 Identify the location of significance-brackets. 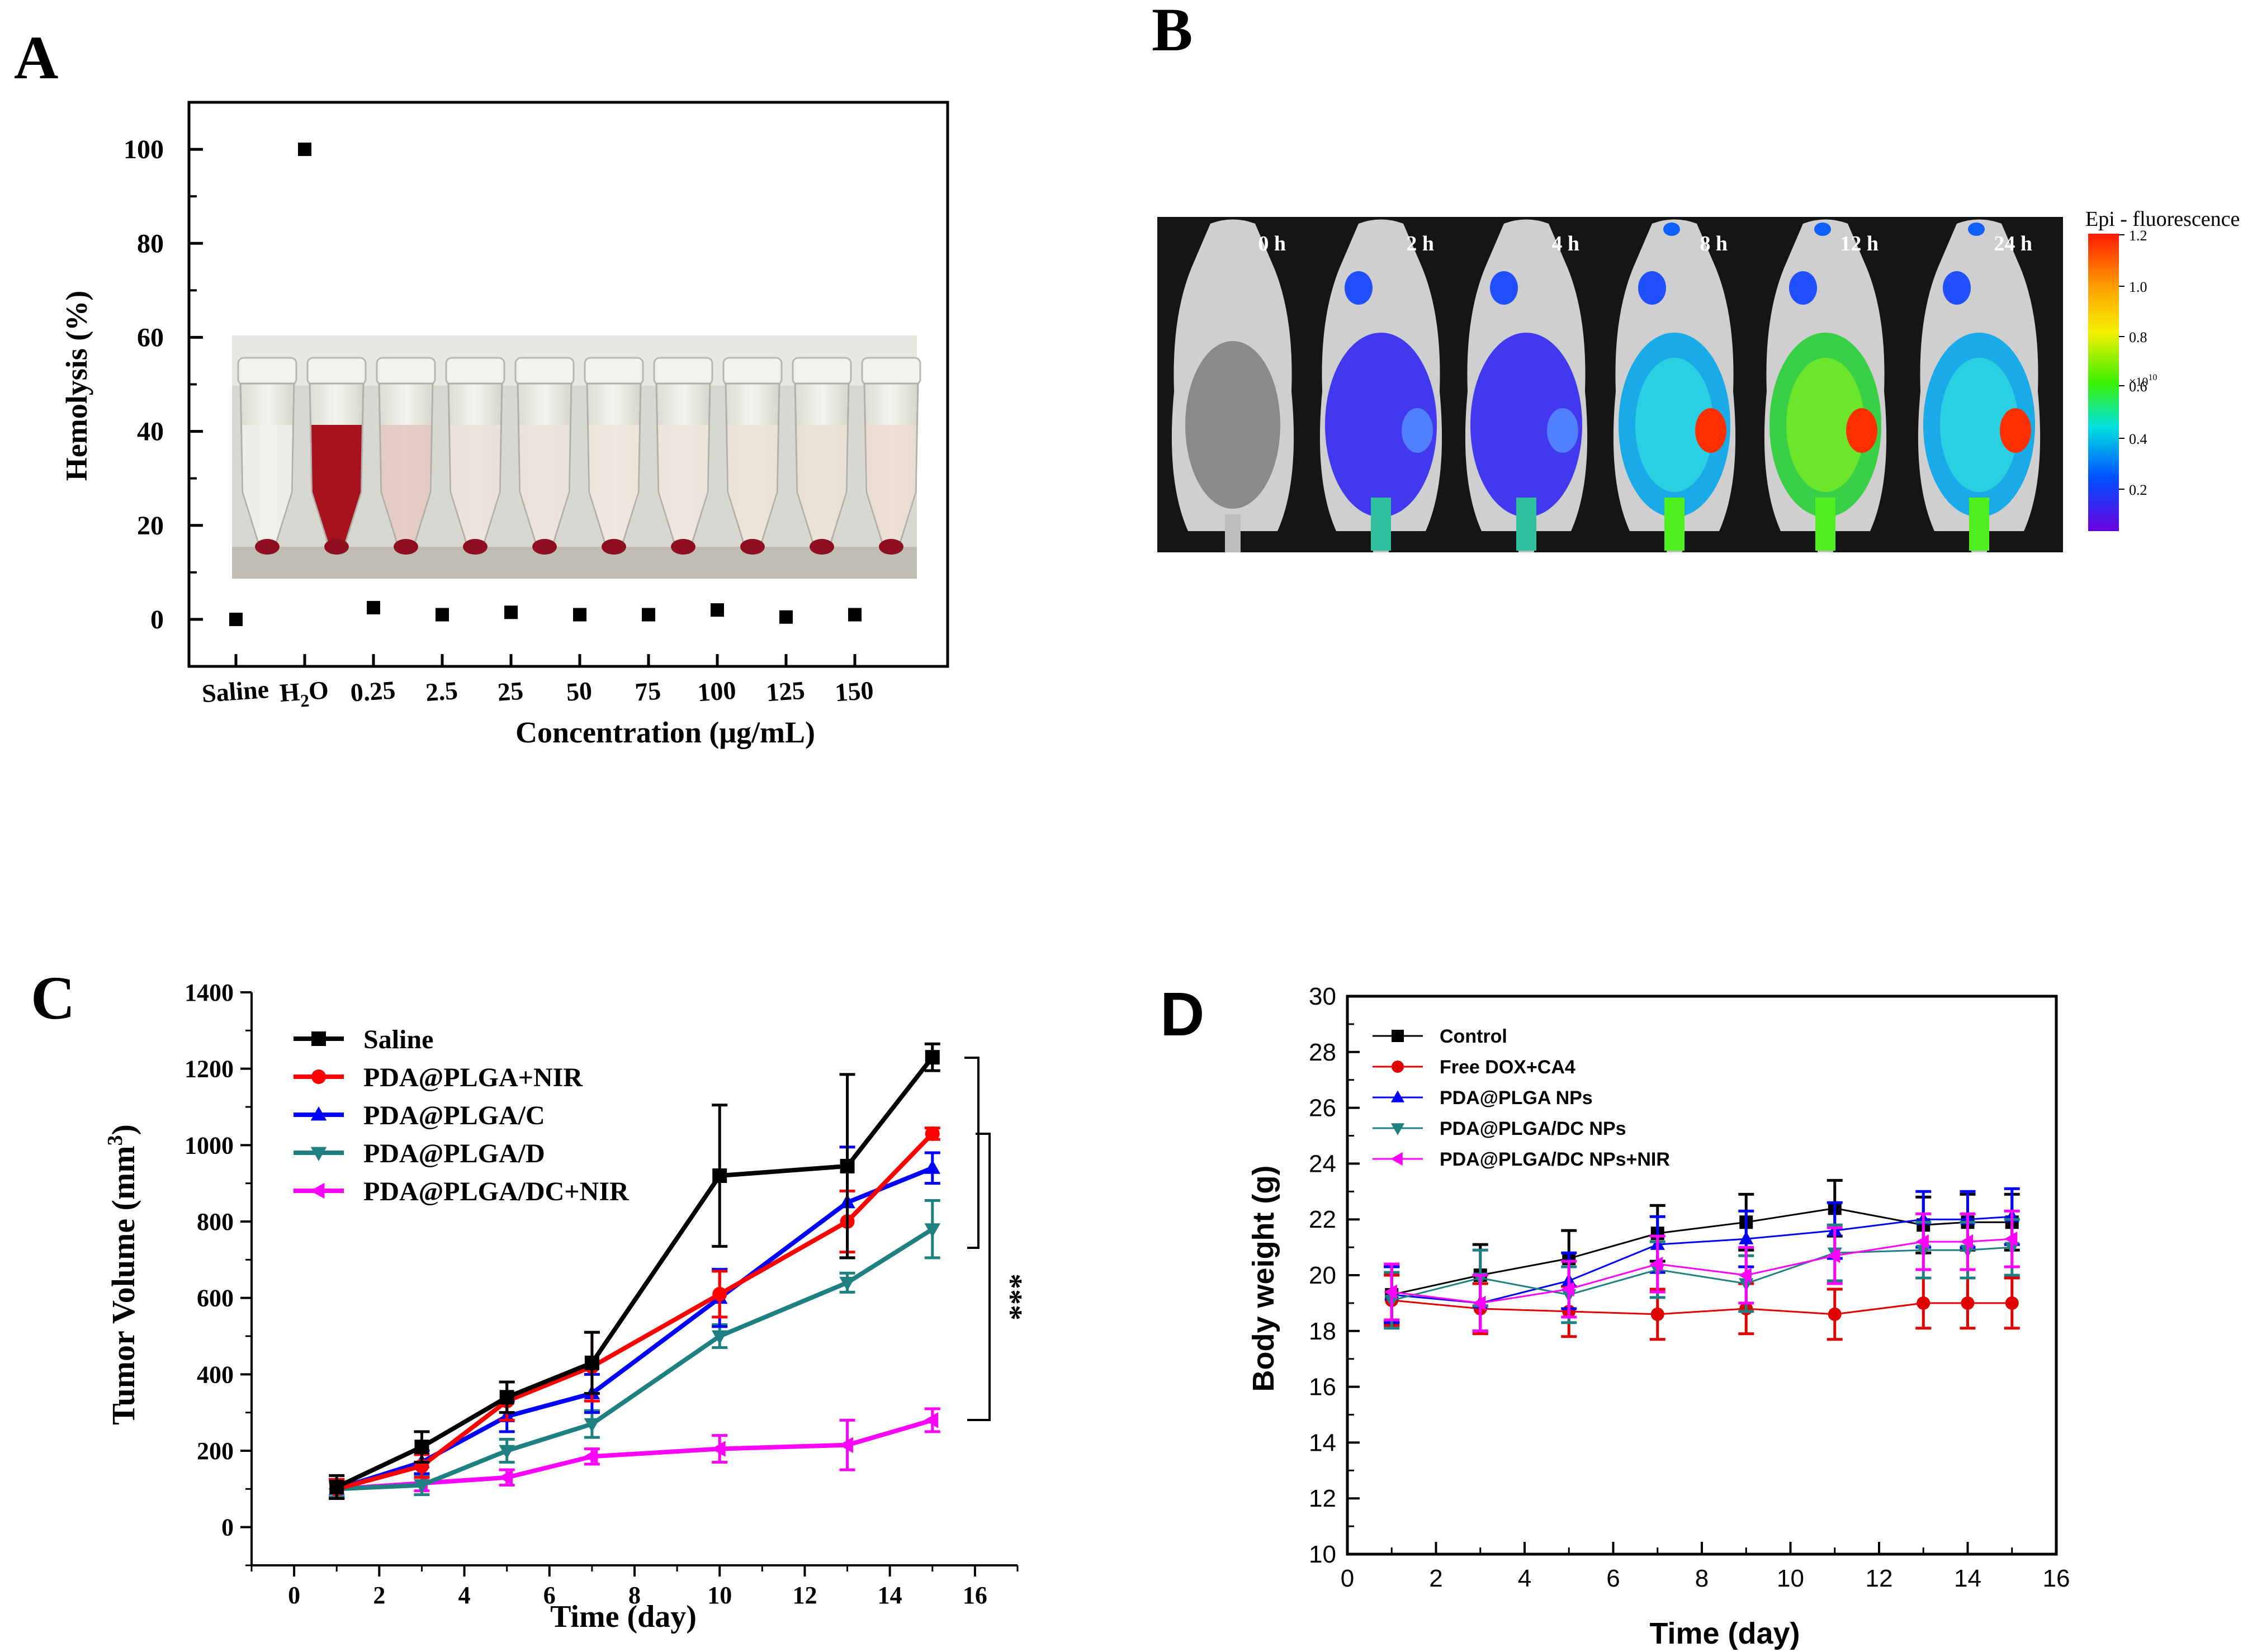
(978, 1239).